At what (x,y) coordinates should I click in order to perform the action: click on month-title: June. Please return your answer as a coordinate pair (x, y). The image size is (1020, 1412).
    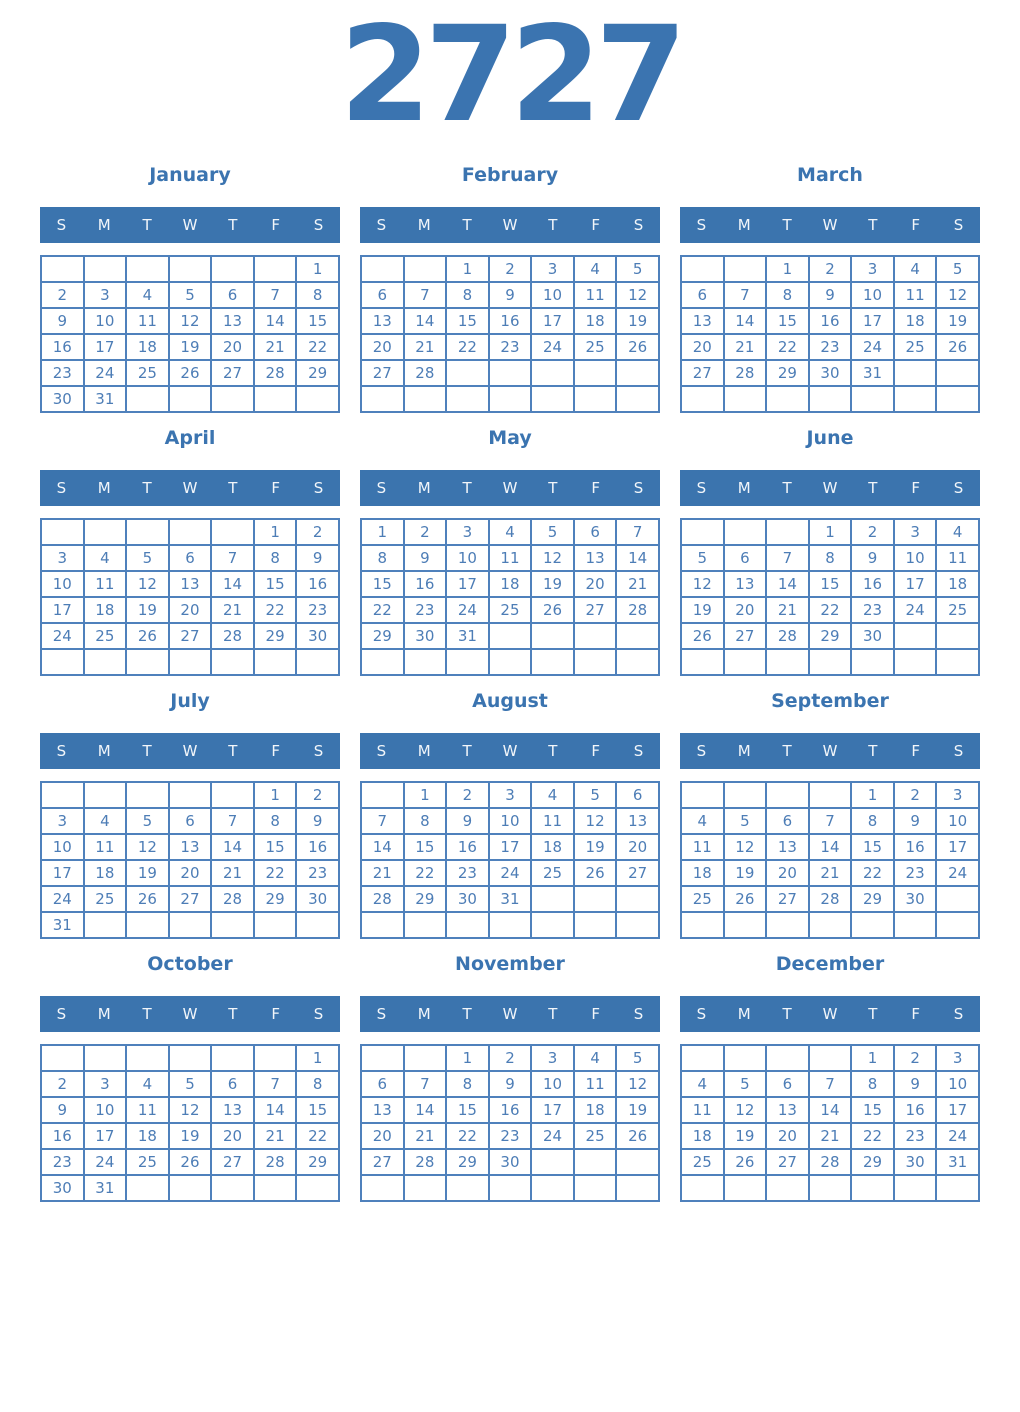
    Looking at the image, I should click on (830, 438).